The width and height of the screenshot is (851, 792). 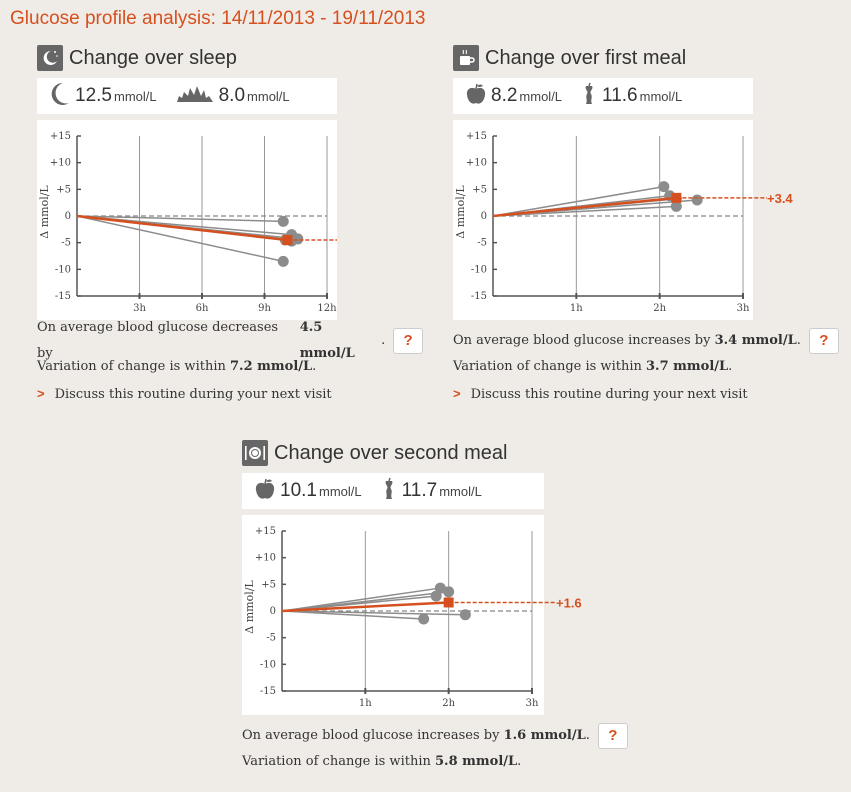 What do you see at coordinates (195, 96) in the screenshot?
I see `sunrise-icon` at bounding box center [195, 96].